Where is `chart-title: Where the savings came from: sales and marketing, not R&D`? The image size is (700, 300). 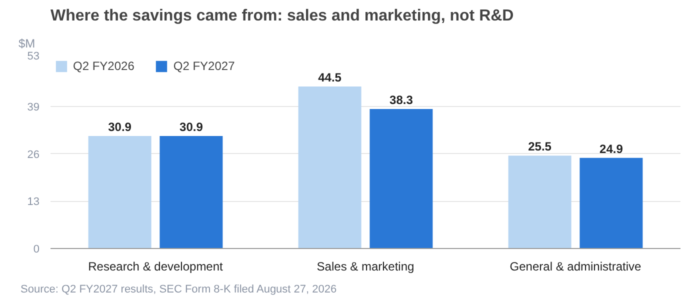 chart-title: Where the savings came from: sales and marketing, not R&D is located at coordinates (282, 16).